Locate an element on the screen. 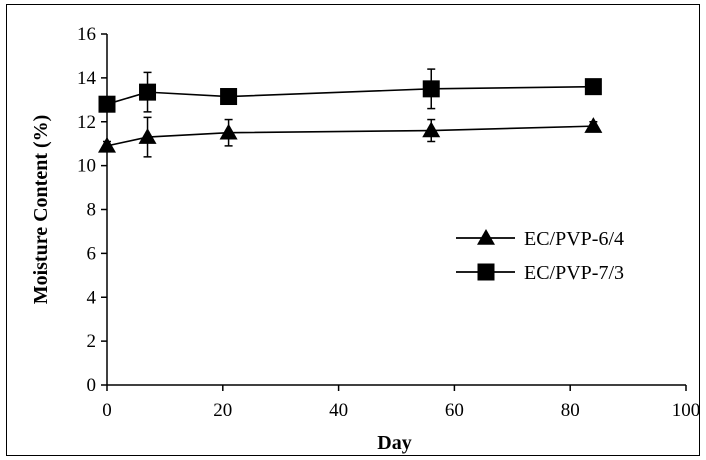  x-tick-label: 100 is located at coordinates (686, 410).